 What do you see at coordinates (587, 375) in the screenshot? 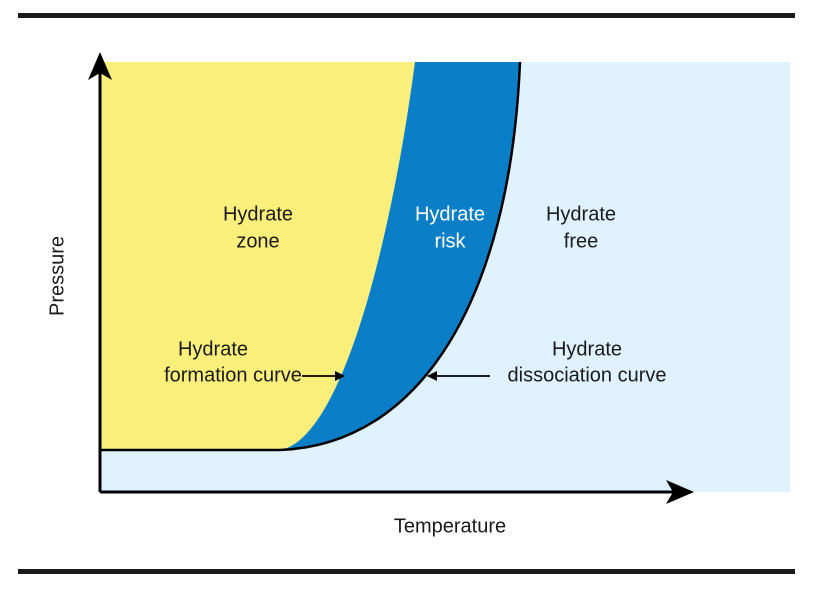
I see `annotation: dissociation curve` at bounding box center [587, 375].